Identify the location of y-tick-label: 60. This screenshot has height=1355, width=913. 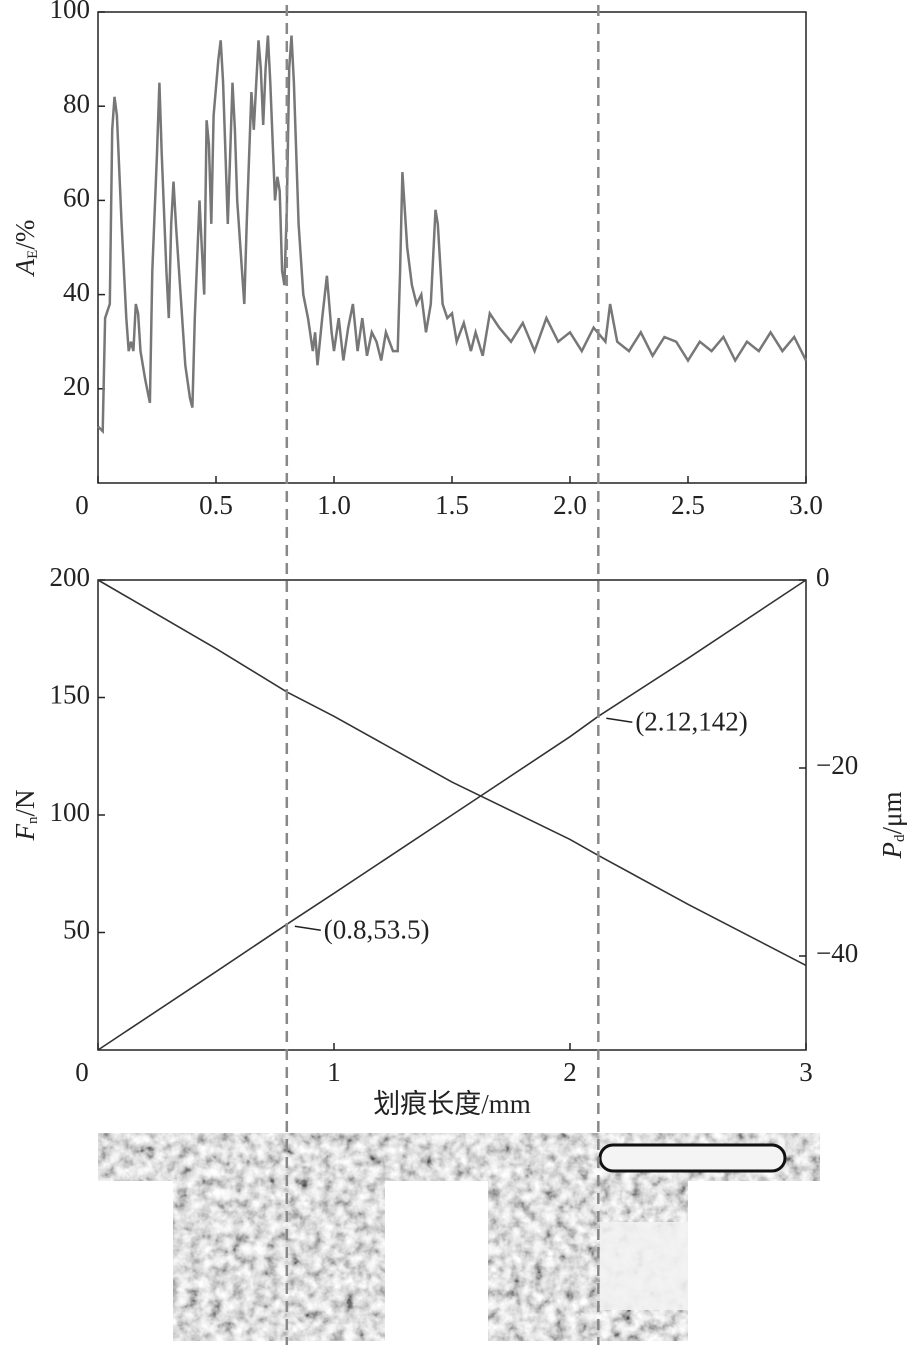
(76, 198).